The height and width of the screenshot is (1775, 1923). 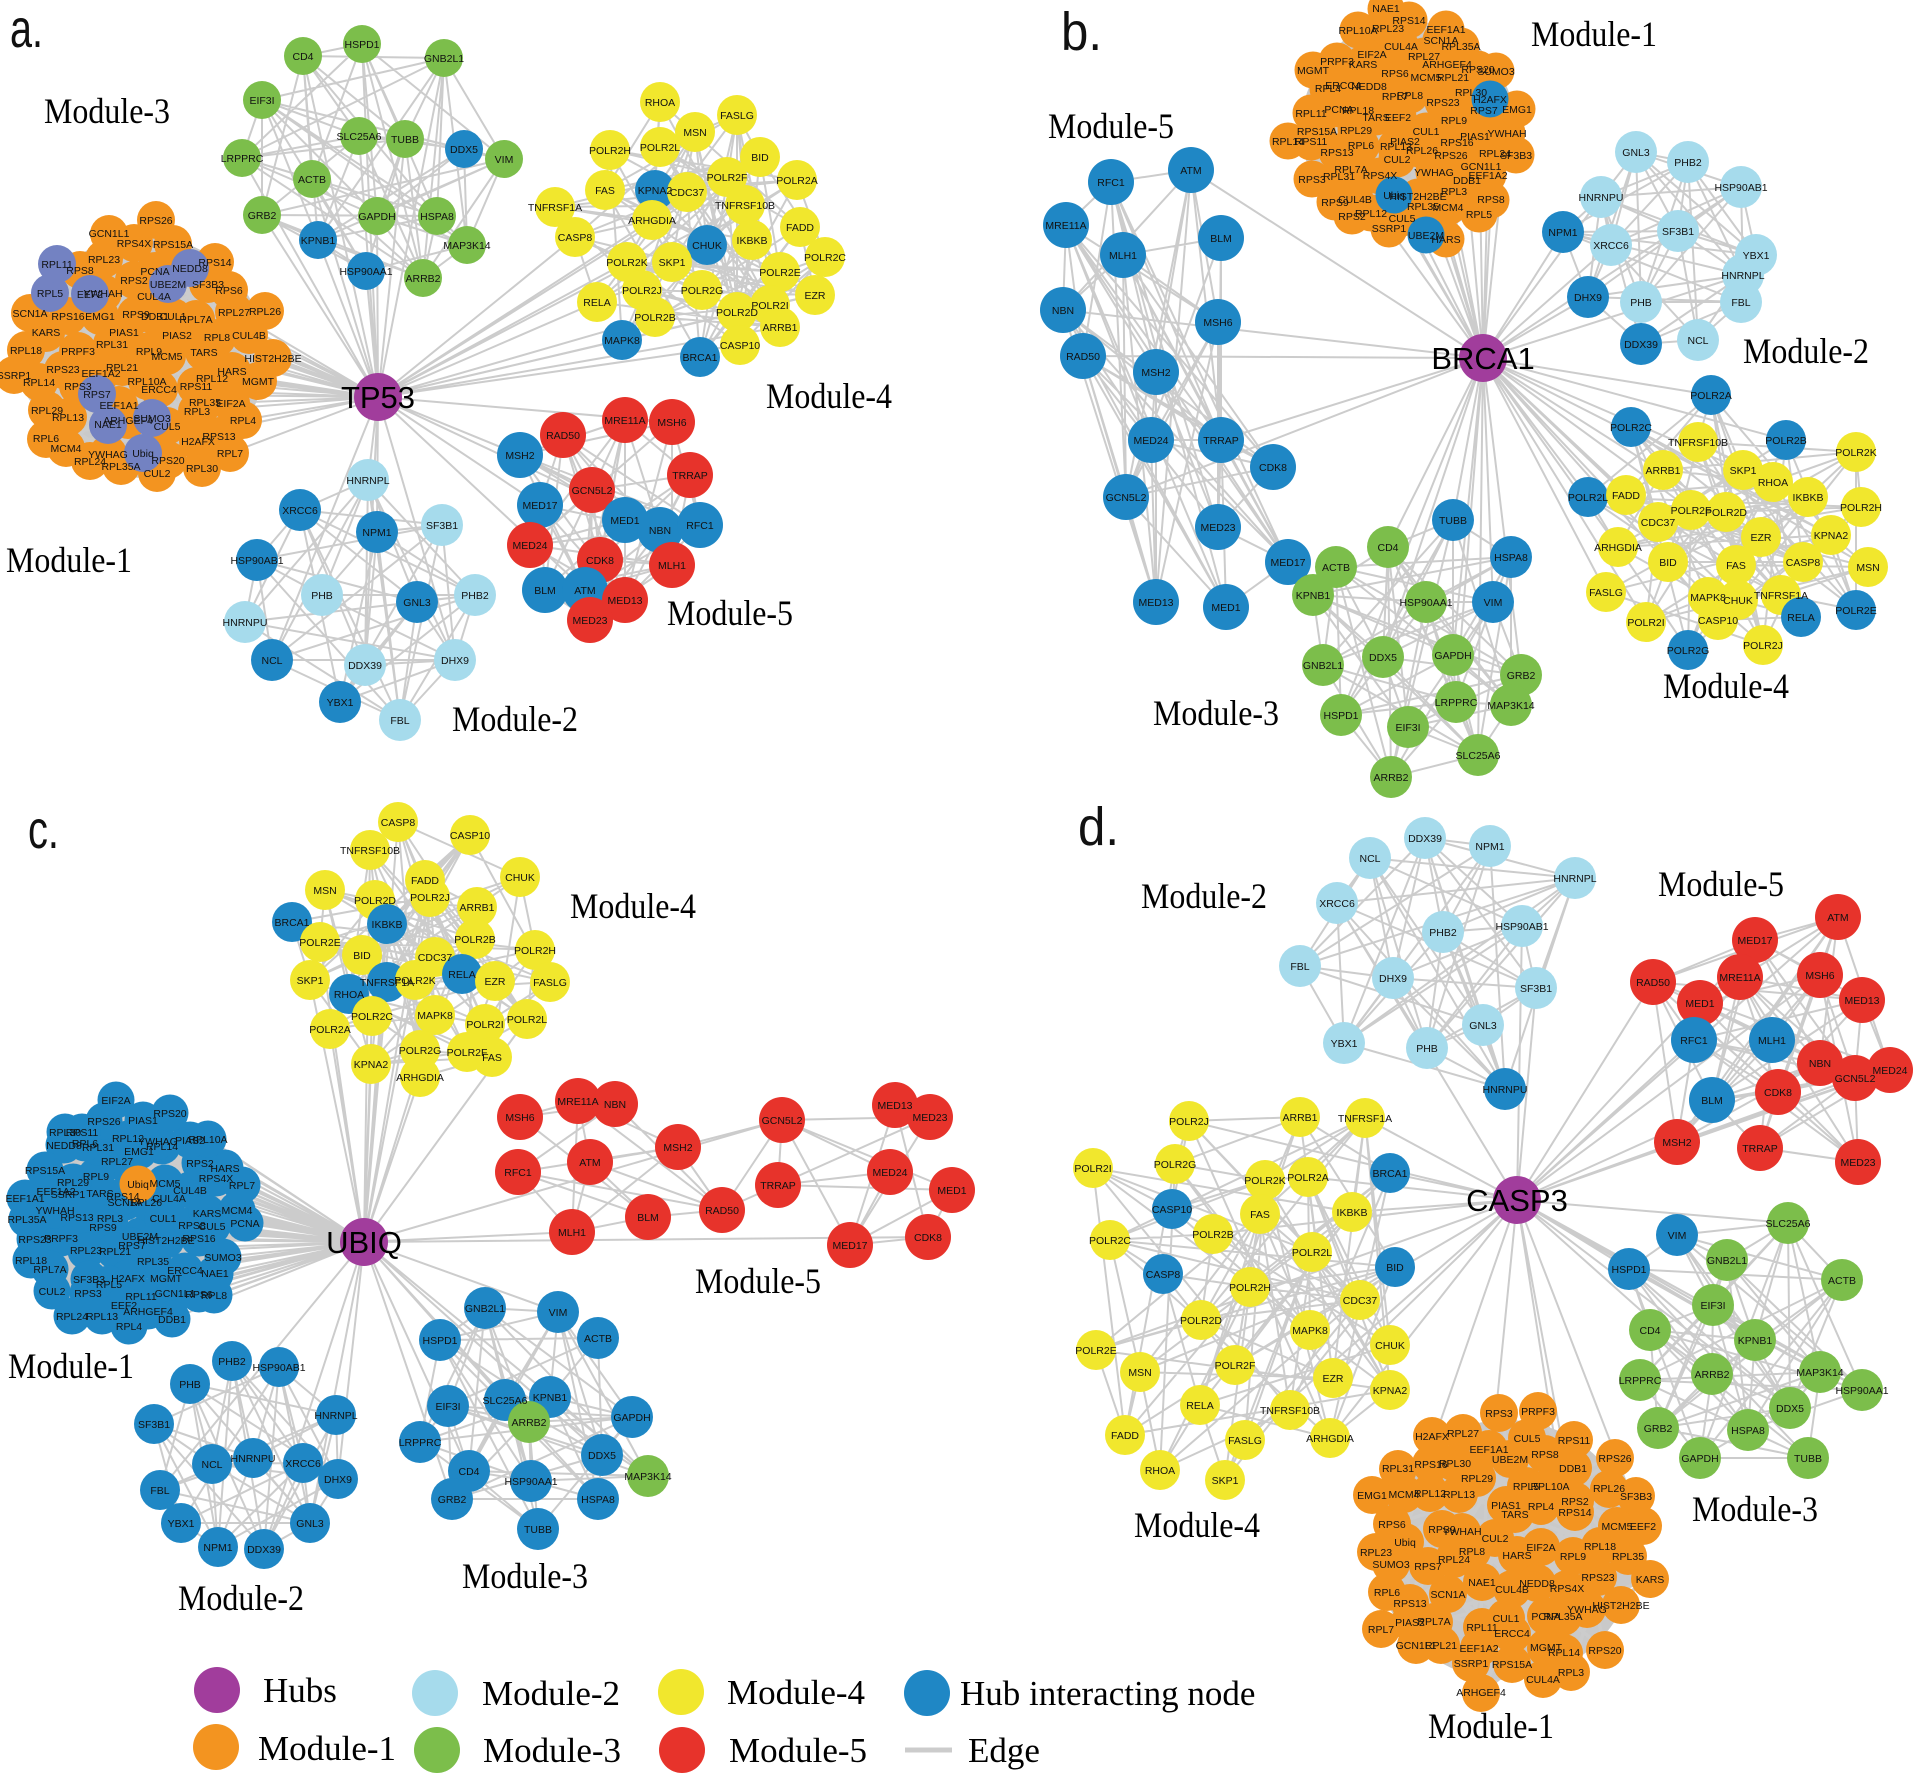 What do you see at coordinates (660, 103) in the screenshot?
I see `svg-text: RHOA` at bounding box center [660, 103].